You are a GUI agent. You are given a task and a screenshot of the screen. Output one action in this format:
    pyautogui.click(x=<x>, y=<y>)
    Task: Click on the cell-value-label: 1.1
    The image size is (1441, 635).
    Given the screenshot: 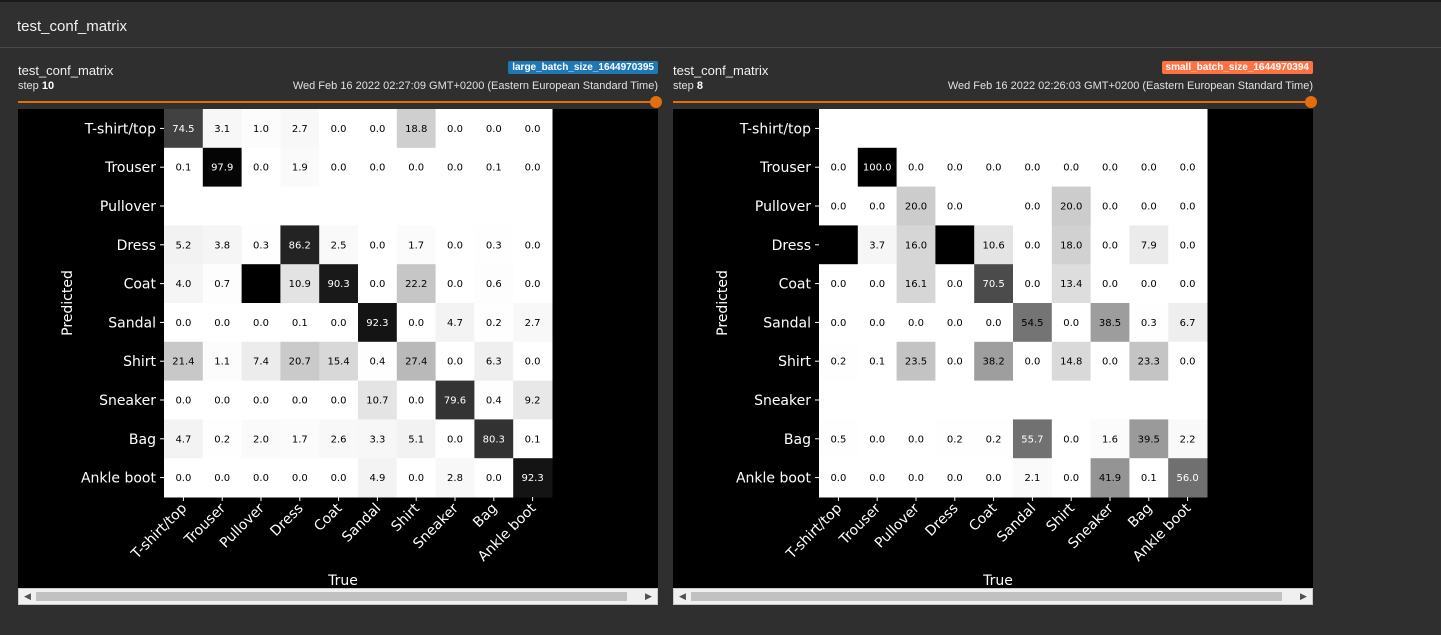 What is the action you would take?
    pyautogui.click(x=222, y=362)
    